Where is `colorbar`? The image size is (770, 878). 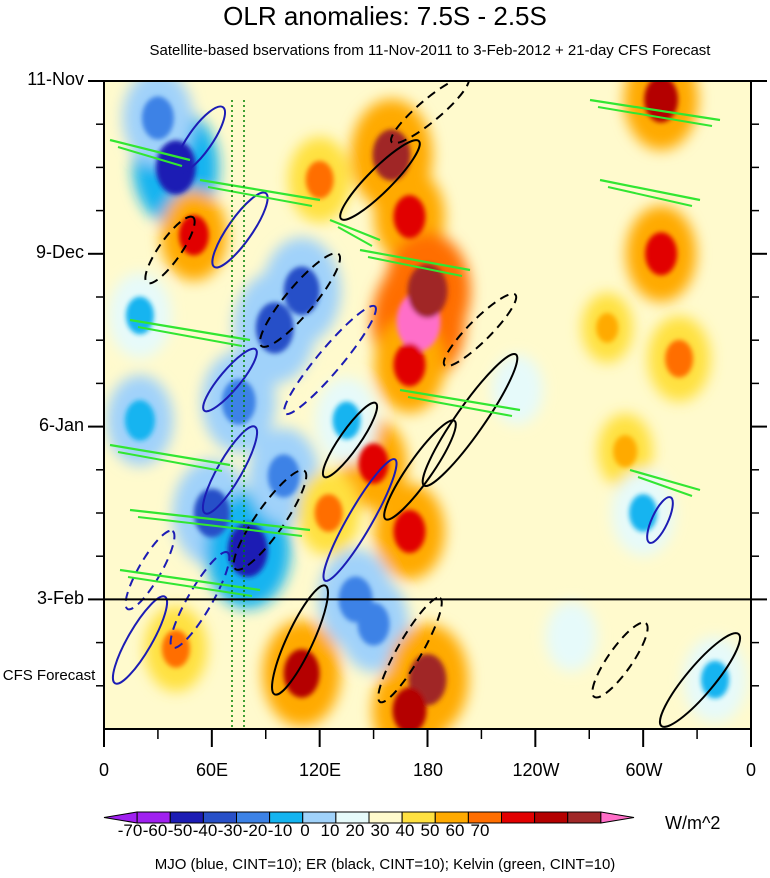
colorbar is located at coordinates (369, 817).